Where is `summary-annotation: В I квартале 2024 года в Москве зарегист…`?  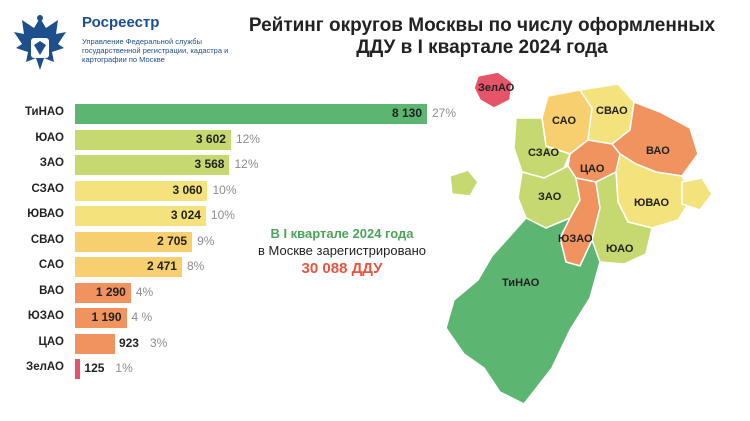
summary-annotation: В I квартале 2024 года в Москве зарегист… is located at coordinates (342, 252).